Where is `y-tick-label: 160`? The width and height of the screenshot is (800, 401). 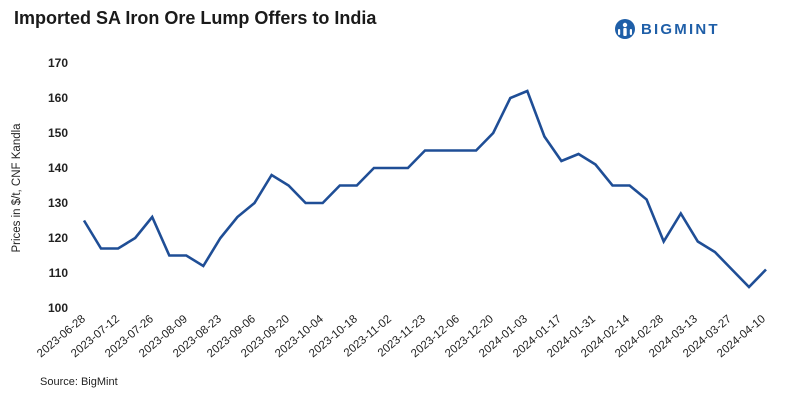
y-tick-label: 160 is located at coordinates (58, 98).